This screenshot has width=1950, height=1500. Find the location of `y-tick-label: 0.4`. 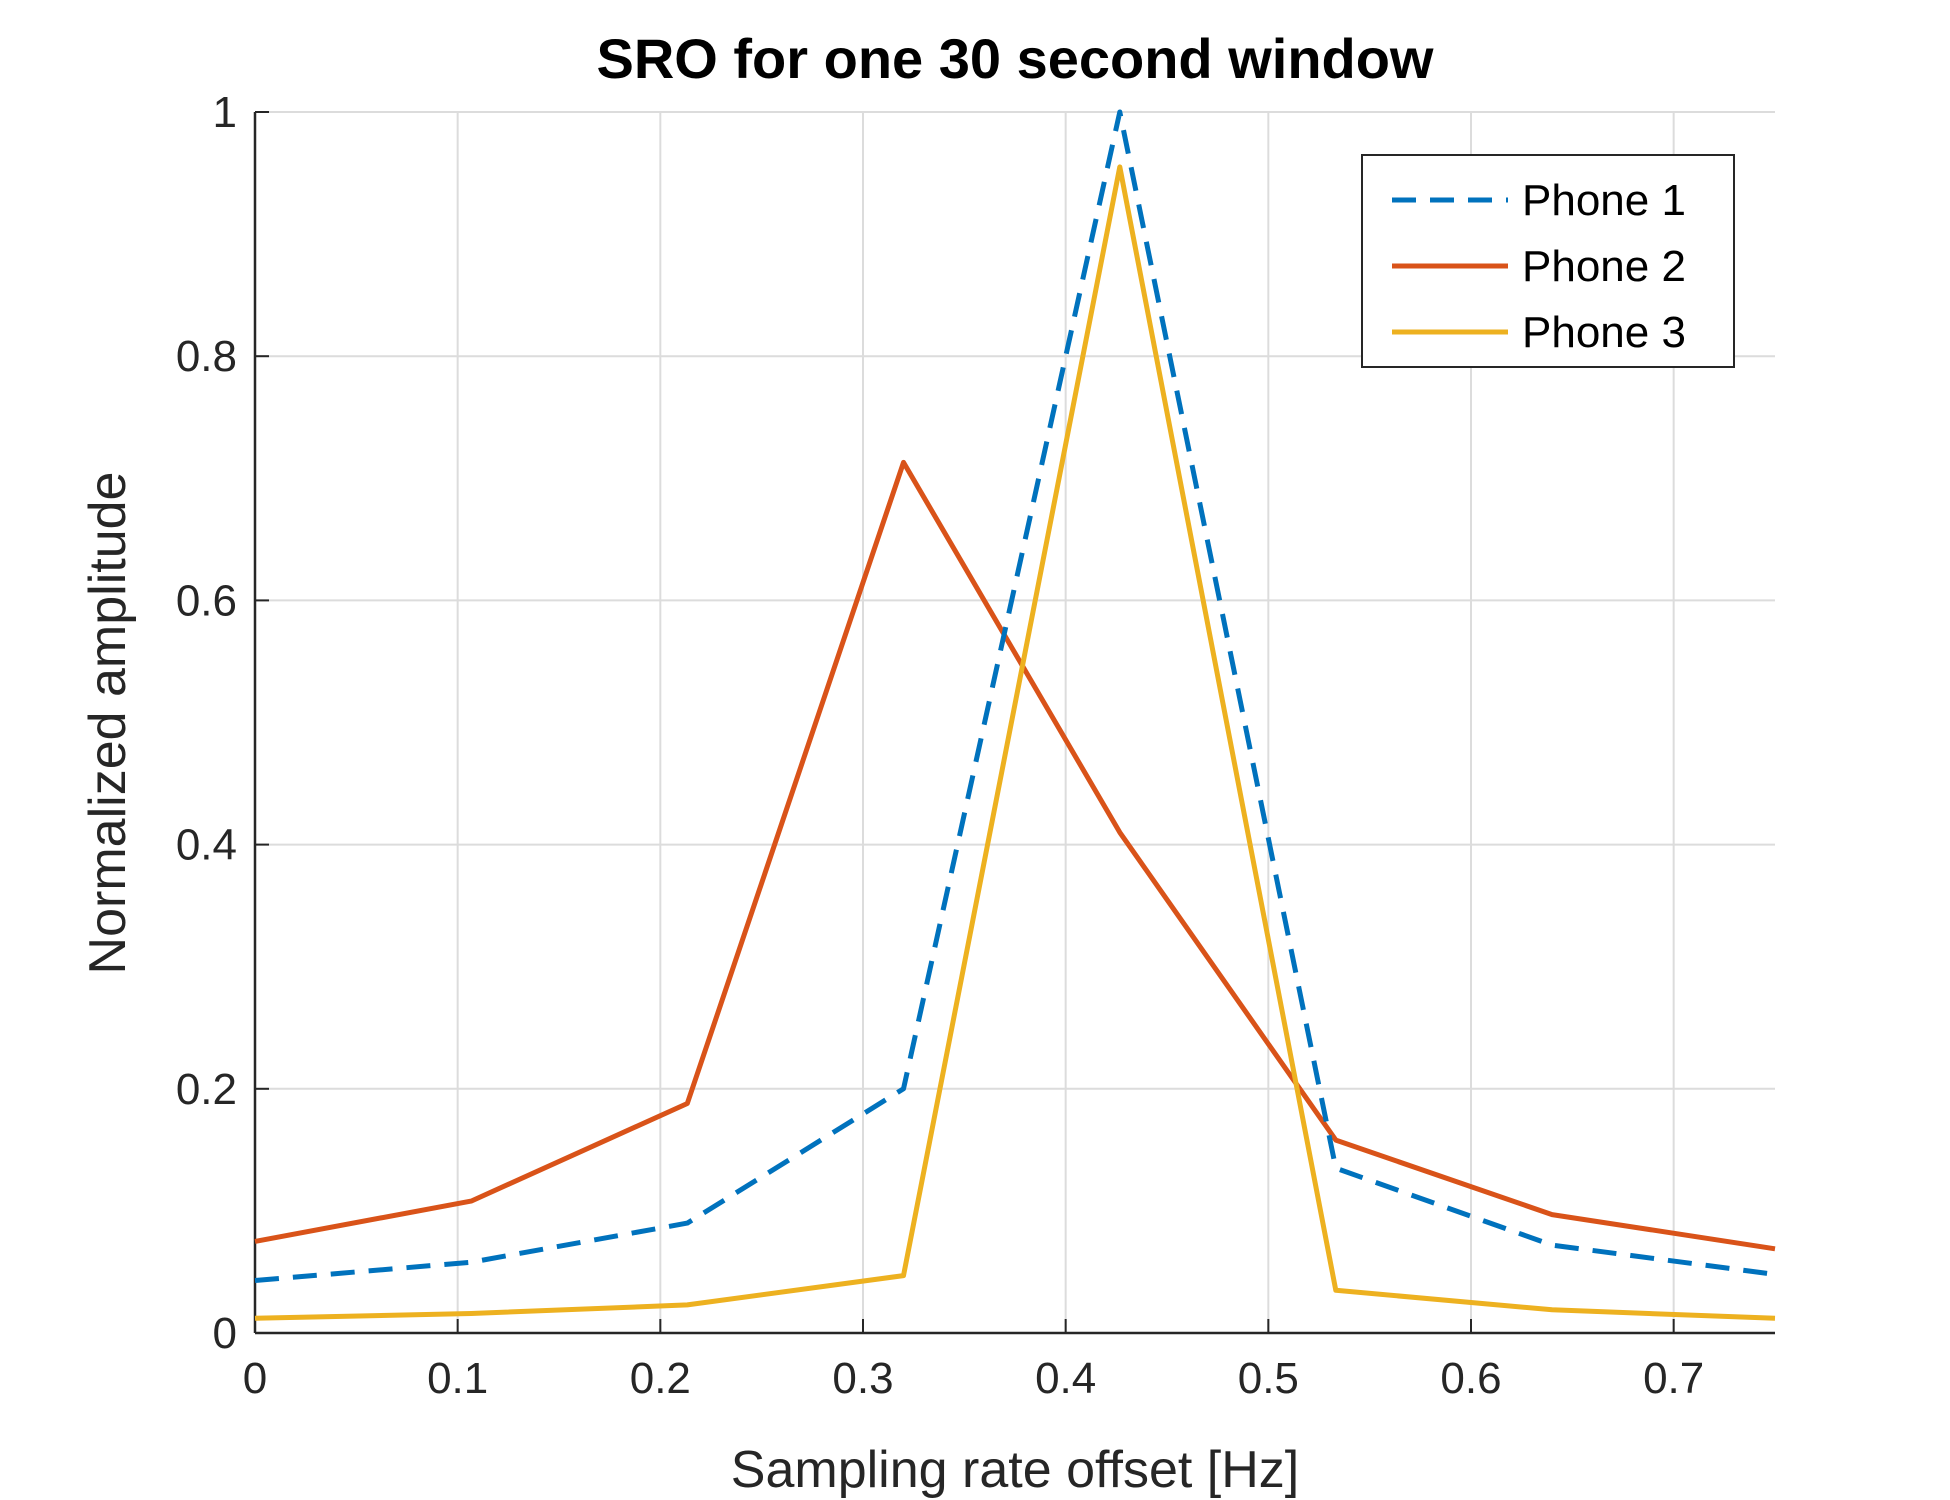

y-tick-label: 0.4 is located at coordinates (206, 845).